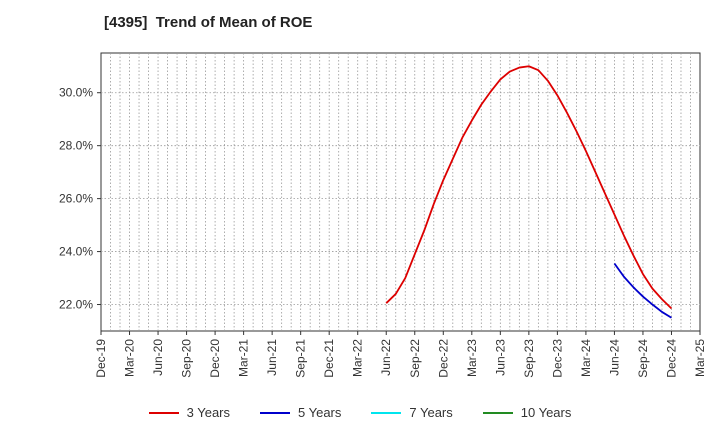  Describe the element at coordinates (431, 412) in the screenshot. I see `legend-label: 7 Years` at that location.